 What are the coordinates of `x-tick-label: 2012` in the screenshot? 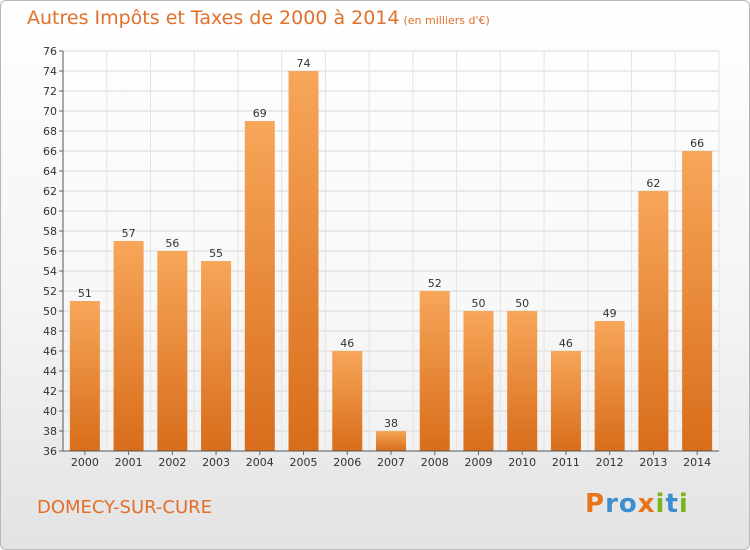 It's located at (610, 462).